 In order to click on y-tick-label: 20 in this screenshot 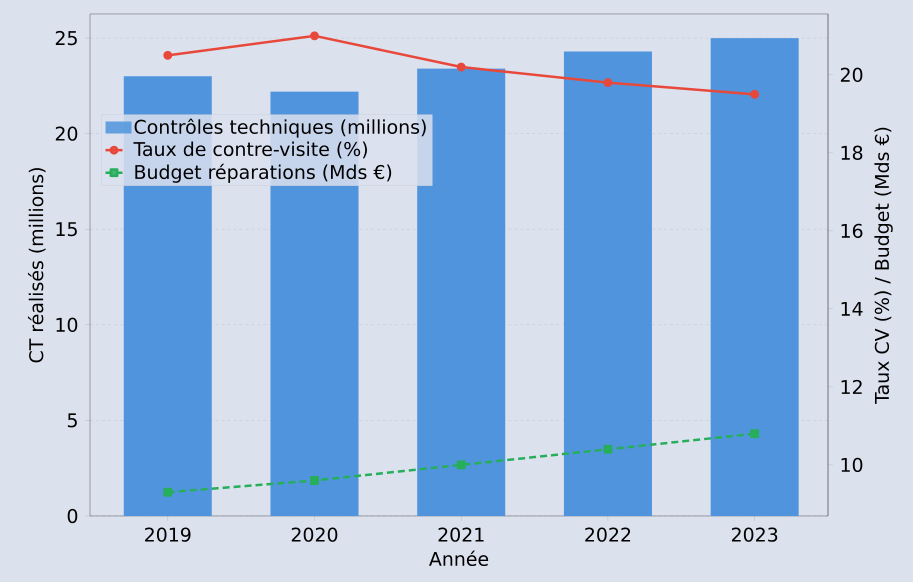, I will do `click(67, 133)`.